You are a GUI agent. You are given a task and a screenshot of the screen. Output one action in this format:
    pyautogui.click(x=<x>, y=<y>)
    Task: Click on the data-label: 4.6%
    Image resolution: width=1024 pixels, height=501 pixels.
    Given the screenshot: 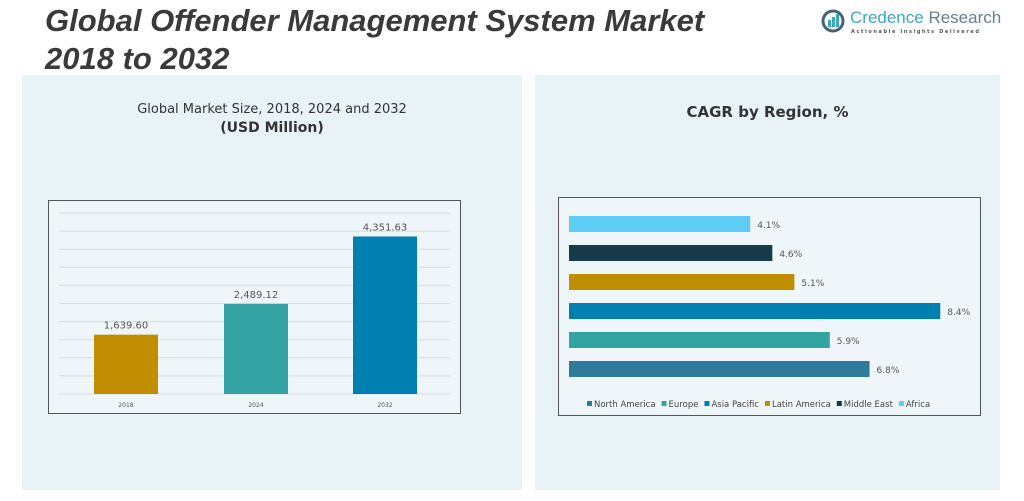 What is the action you would take?
    pyautogui.click(x=790, y=255)
    